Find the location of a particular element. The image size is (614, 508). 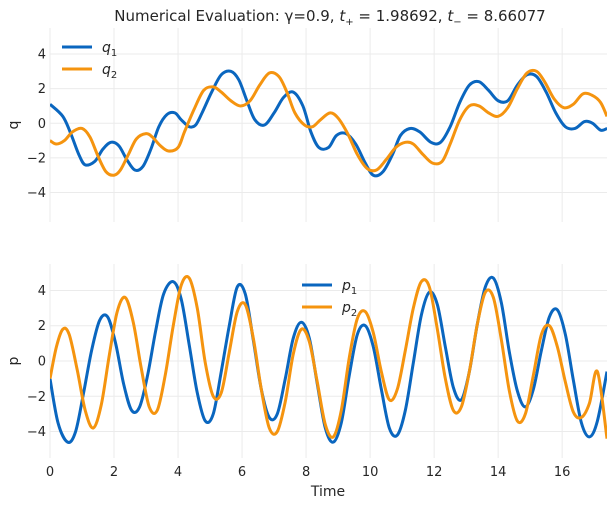

x-tick-label: 14 is located at coordinates (498, 472).